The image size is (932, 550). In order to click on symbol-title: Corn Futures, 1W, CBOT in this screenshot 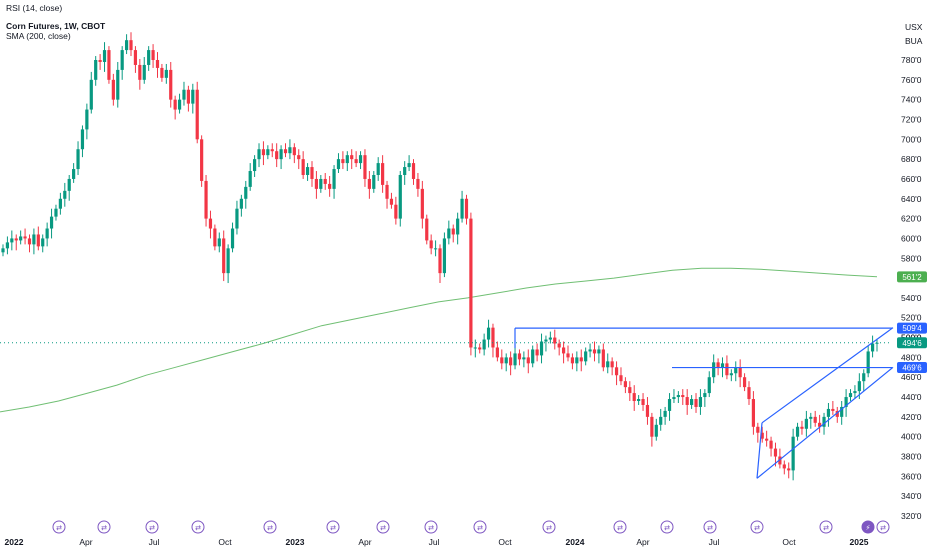, I will do `click(56, 26)`.